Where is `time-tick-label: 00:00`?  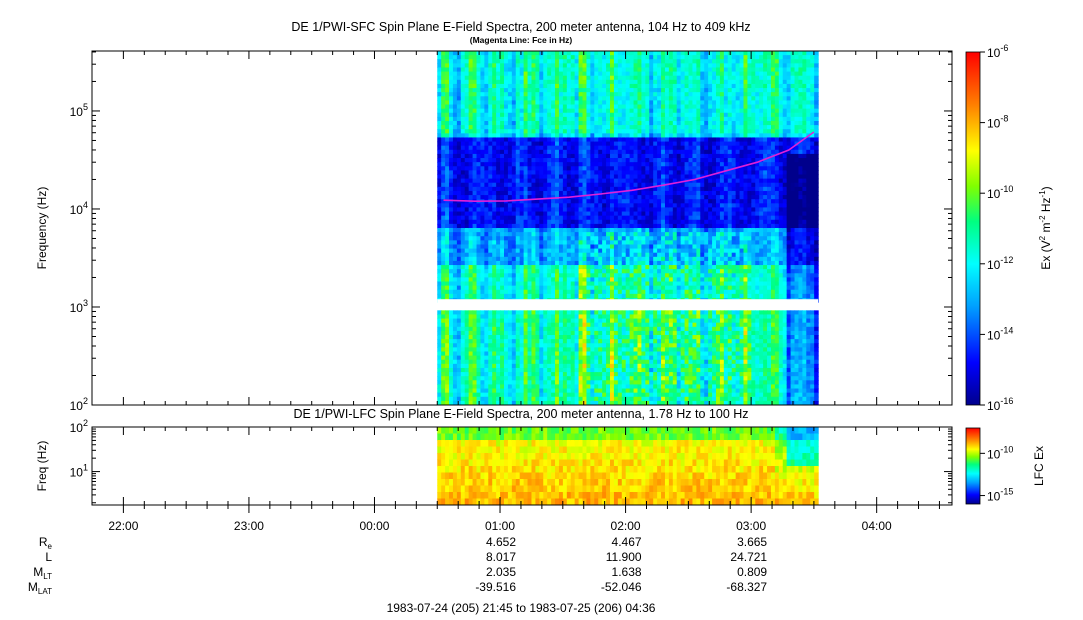
time-tick-label: 00:00 is located at coordinates (374, 526).